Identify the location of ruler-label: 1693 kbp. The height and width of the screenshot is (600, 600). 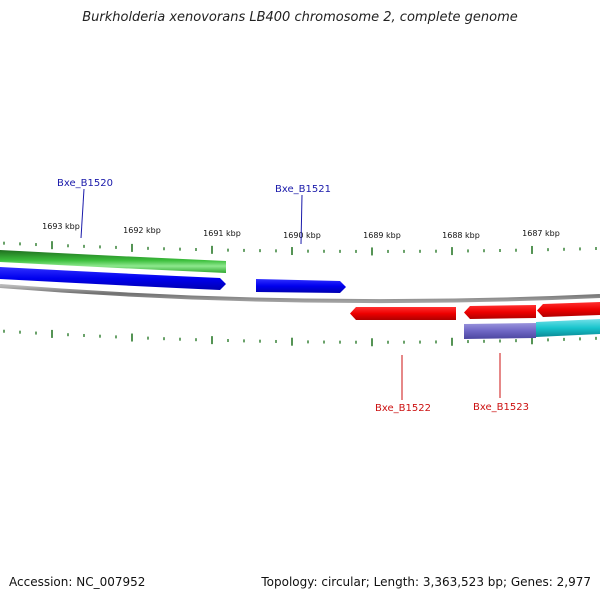
(61, 226).